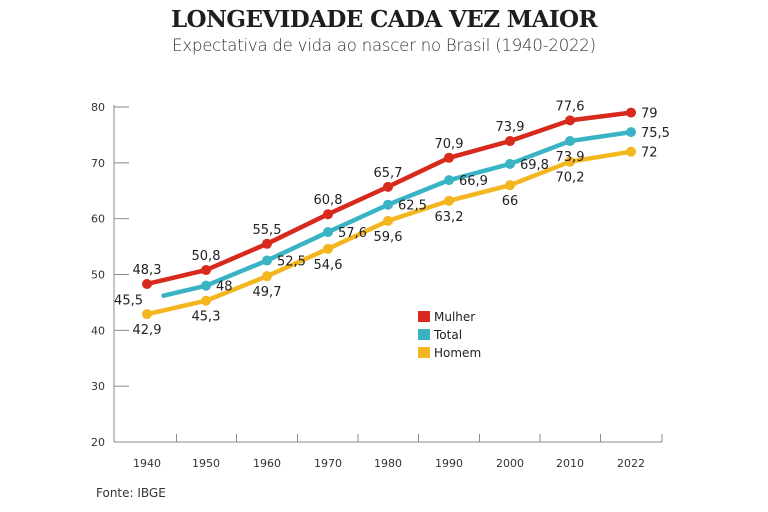  I want to click on x-tick-label: 1960, so click(267, 463).